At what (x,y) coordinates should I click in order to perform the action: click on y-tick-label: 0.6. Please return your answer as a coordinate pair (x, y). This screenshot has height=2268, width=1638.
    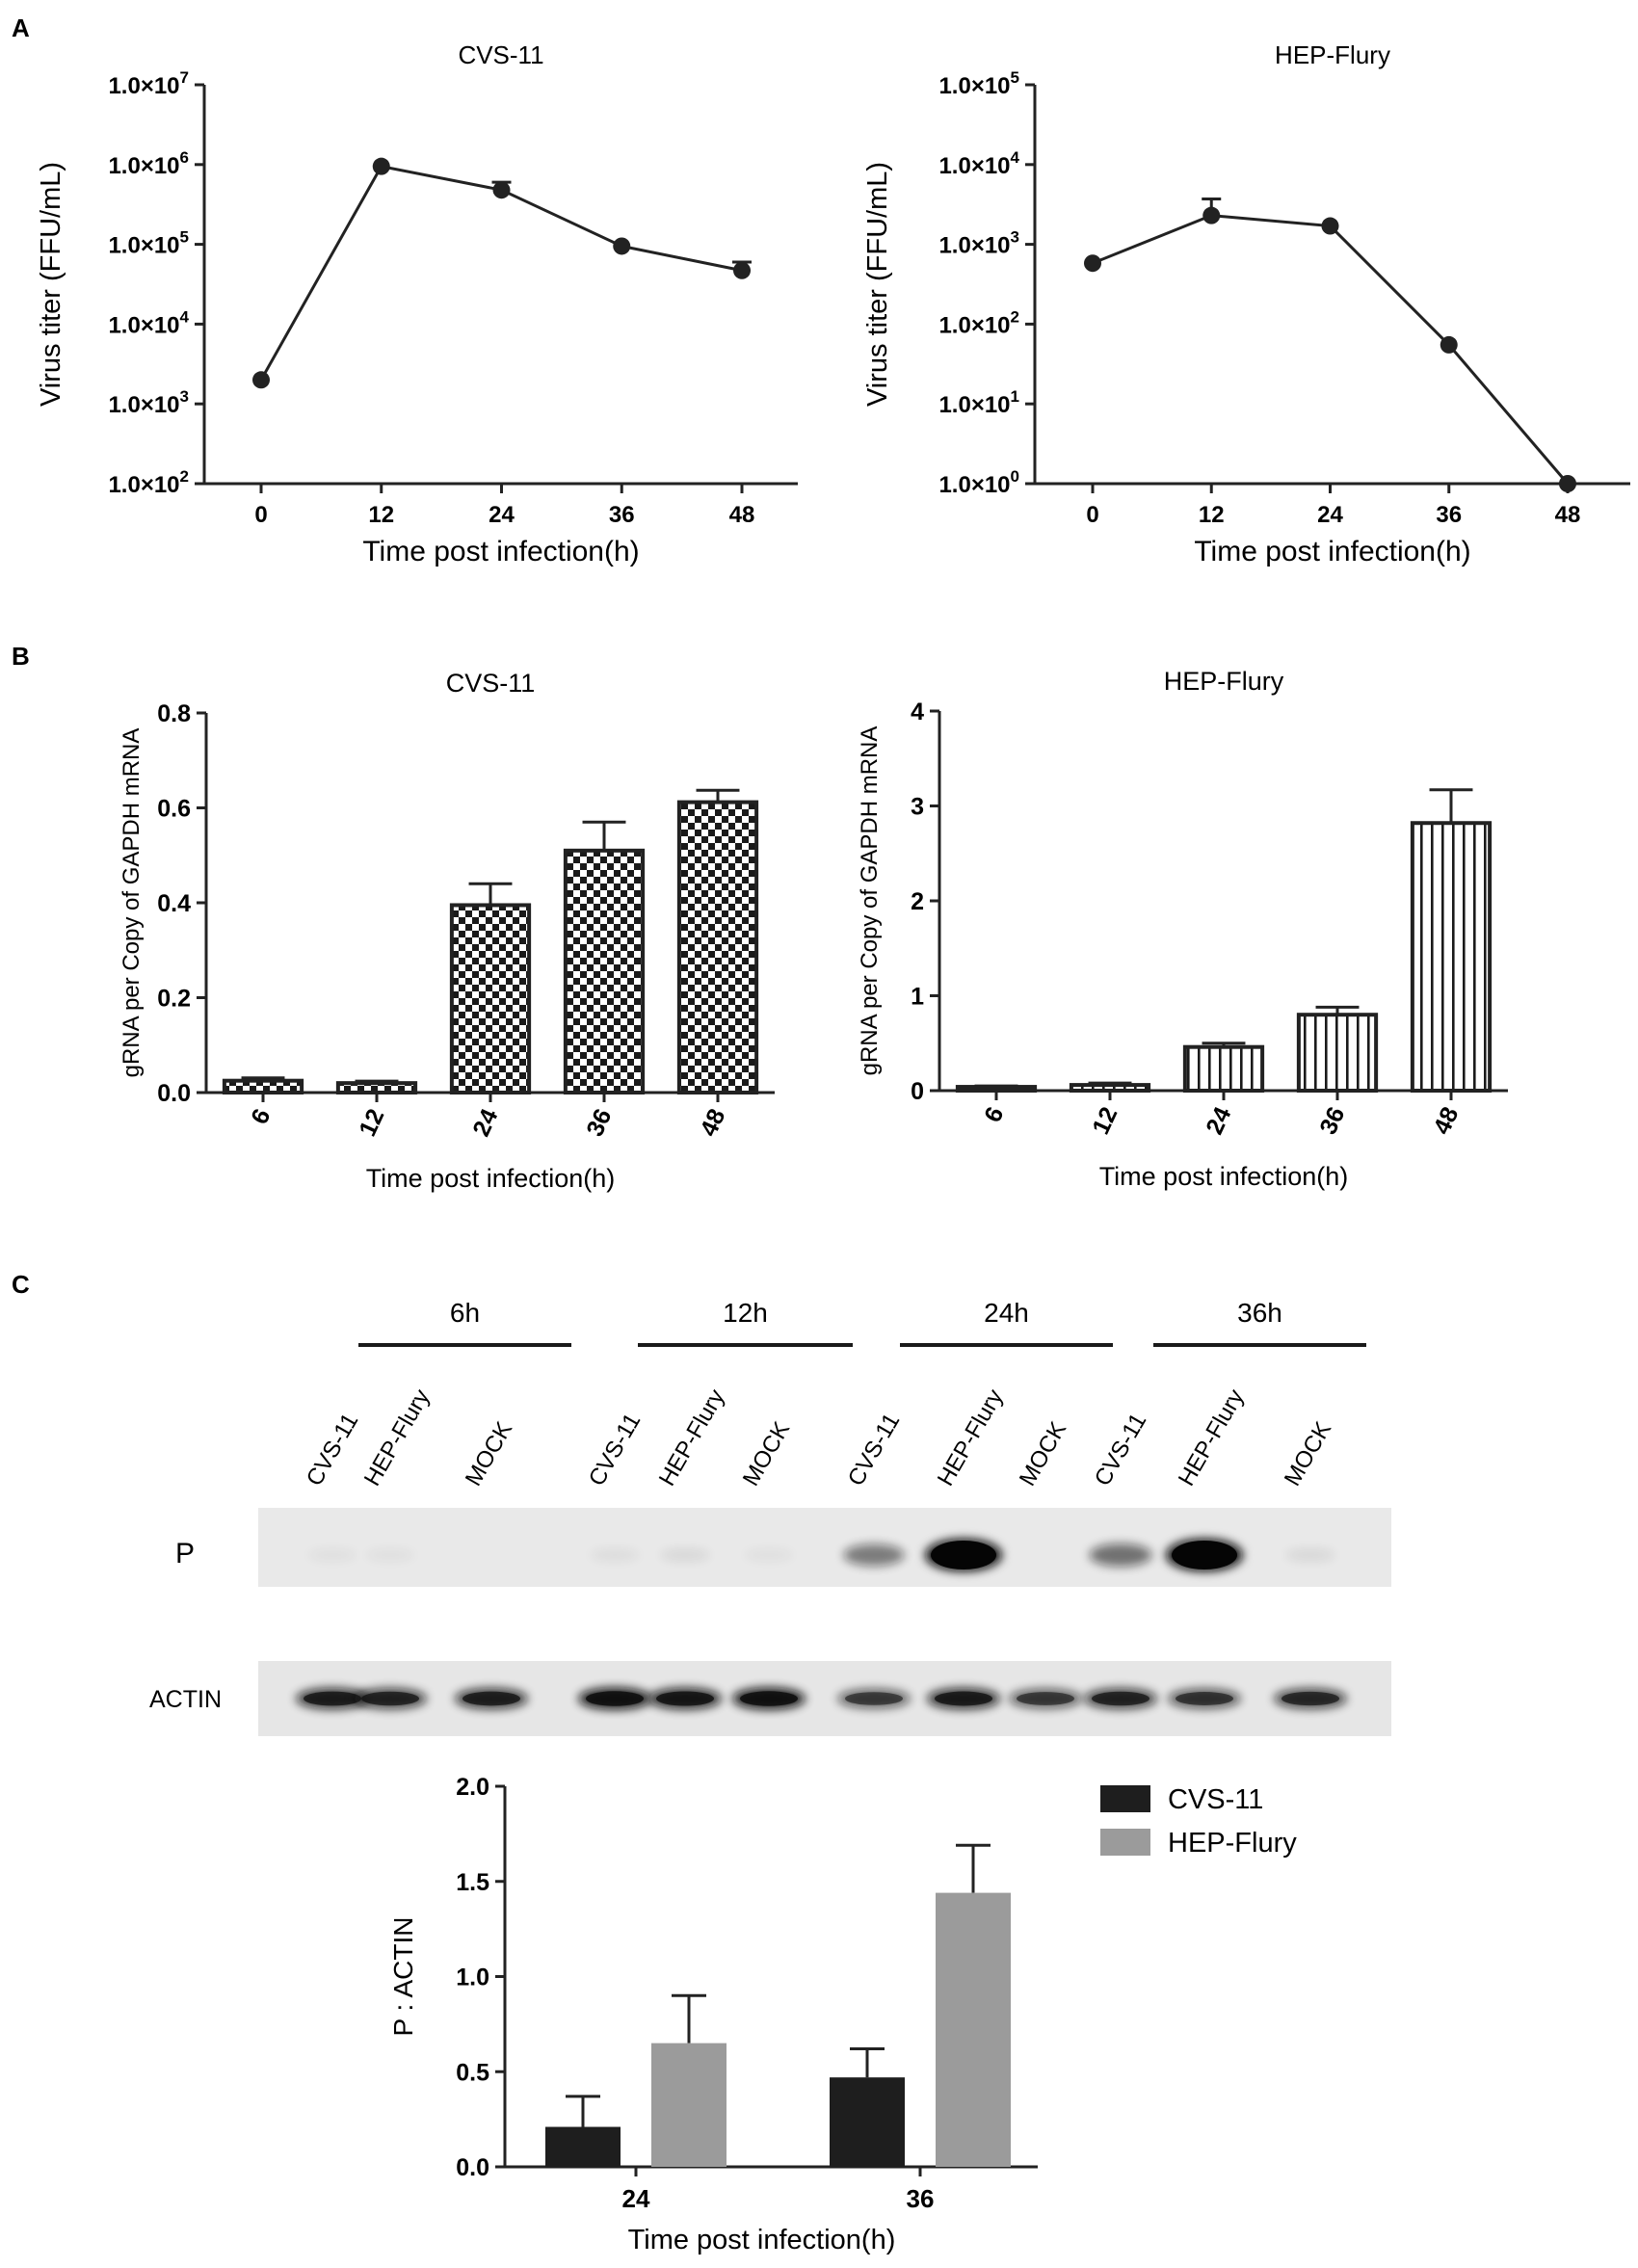
    Looking at the image, I should click on (174, 809).